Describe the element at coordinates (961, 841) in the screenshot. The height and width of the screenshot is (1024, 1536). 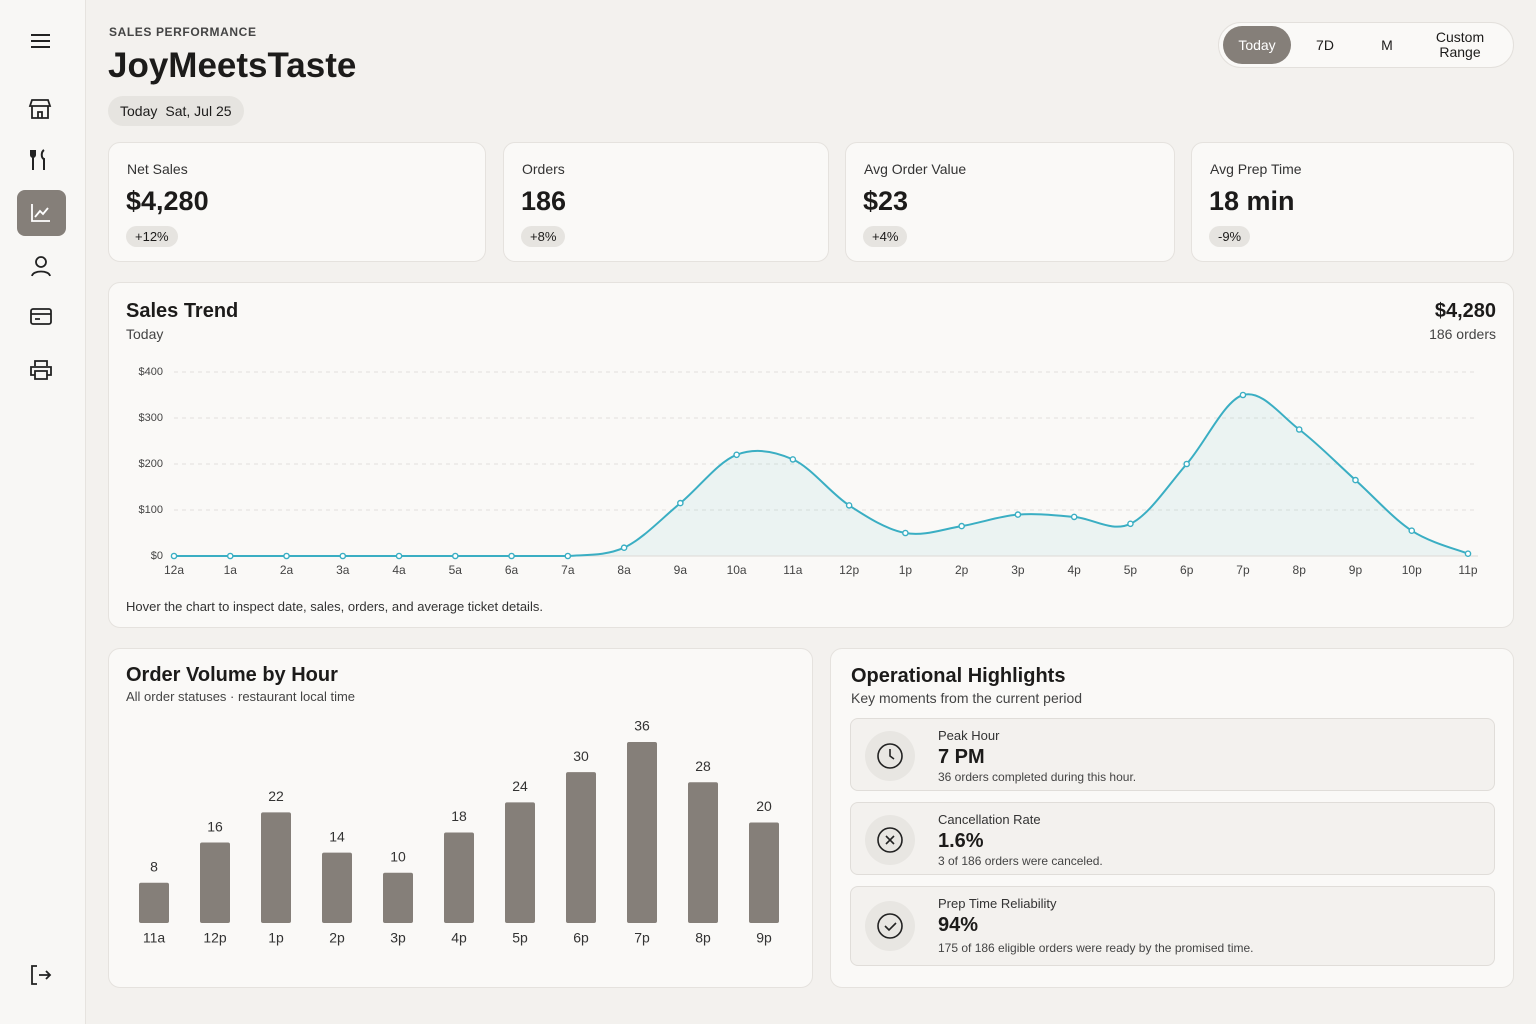
I see `highlight-value: 1.6%` at that location.